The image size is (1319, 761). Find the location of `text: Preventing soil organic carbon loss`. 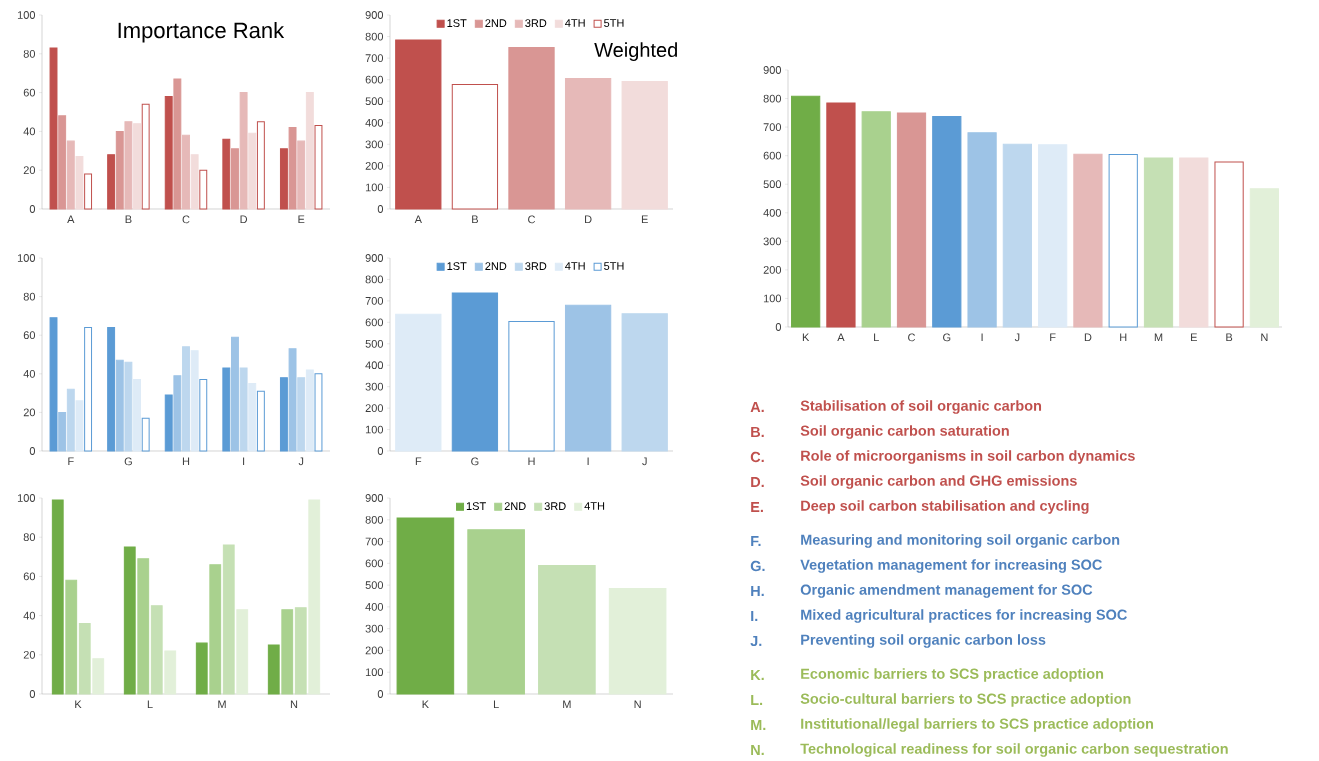

text: Preventing soil organic carbon loss is located at coordinates (923, 641).